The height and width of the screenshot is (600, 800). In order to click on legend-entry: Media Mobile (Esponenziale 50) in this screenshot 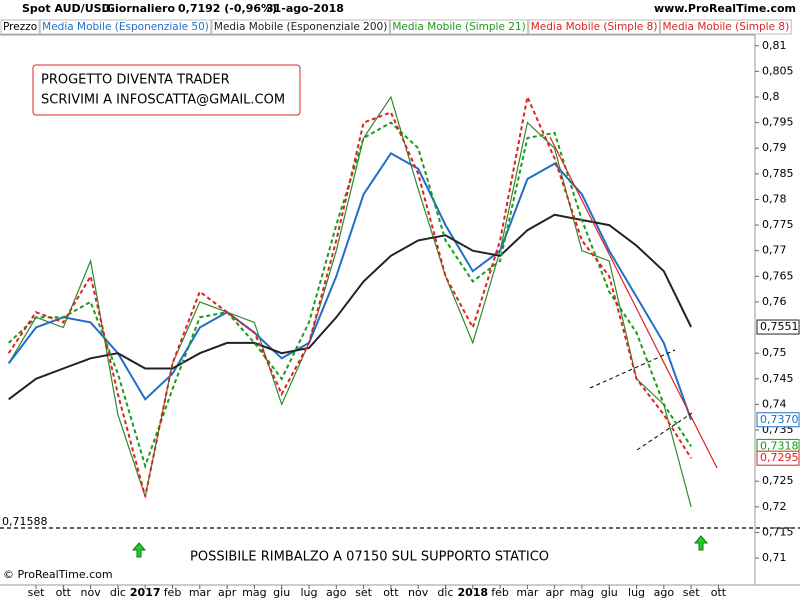, I will do `click(125, 27)`.